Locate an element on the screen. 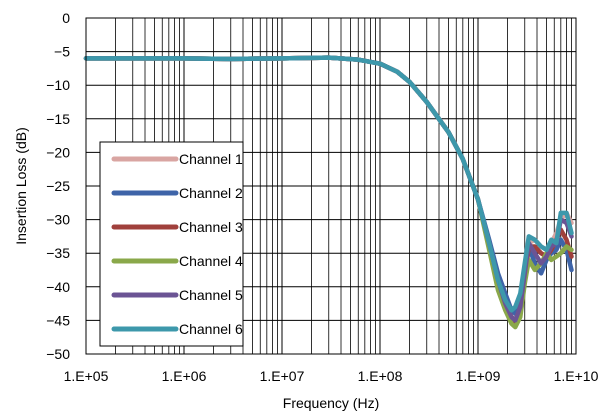 The image size is (611, 416). x-tick-label: 1.E+09 is located at coordinates (478, 376).